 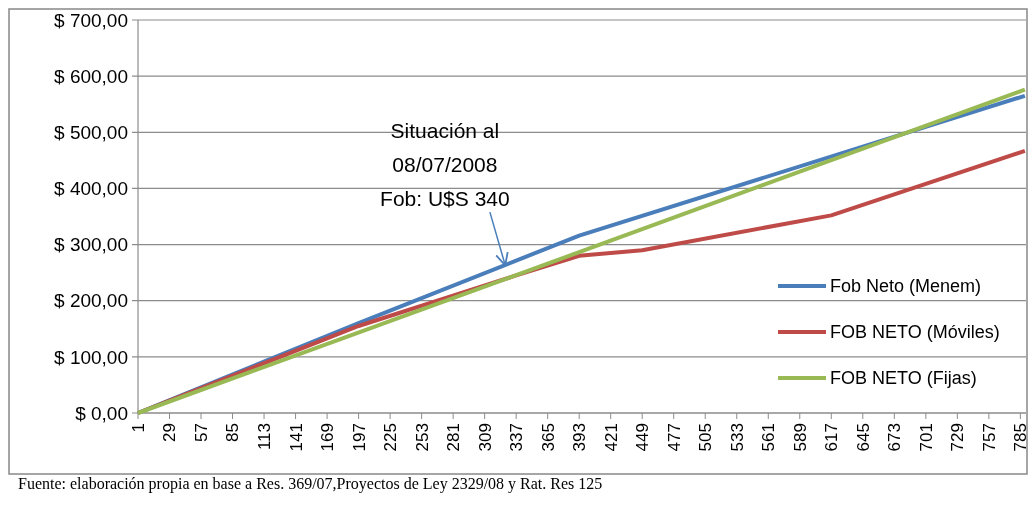 I want to click on legend-label: Fob Neto (Menem), so click(x=906, y=286).